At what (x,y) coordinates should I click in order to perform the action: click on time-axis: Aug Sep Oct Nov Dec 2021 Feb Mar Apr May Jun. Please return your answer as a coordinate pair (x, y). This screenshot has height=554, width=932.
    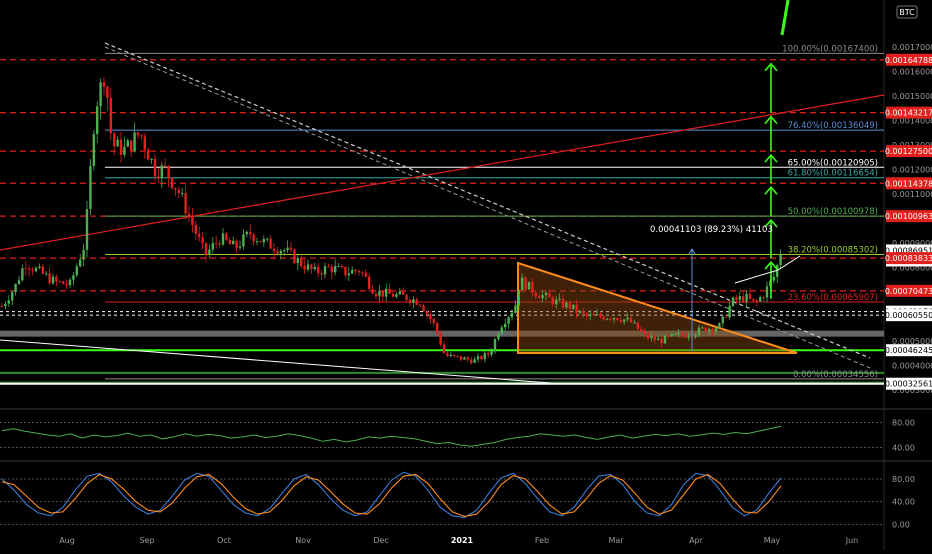
    Looking at the image, I should click on (458, 540).